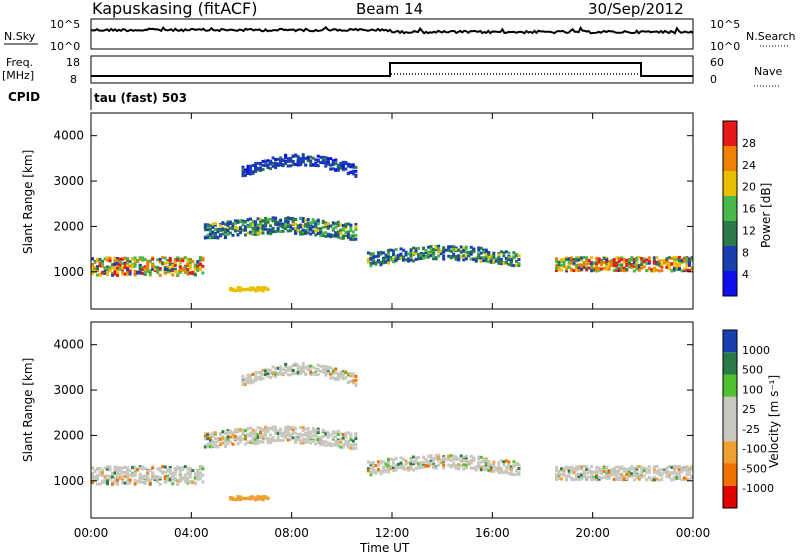  What do you see at coordinates (492, 533) in the screenshot?
I see `x-tick-label: 16:00` at bounding box center [492, 533].